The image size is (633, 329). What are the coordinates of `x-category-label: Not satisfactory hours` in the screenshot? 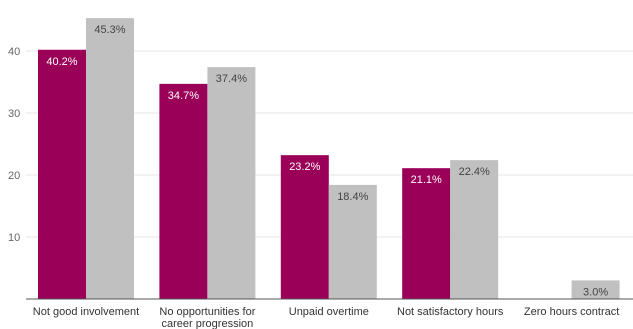 It's located at (450, 312).